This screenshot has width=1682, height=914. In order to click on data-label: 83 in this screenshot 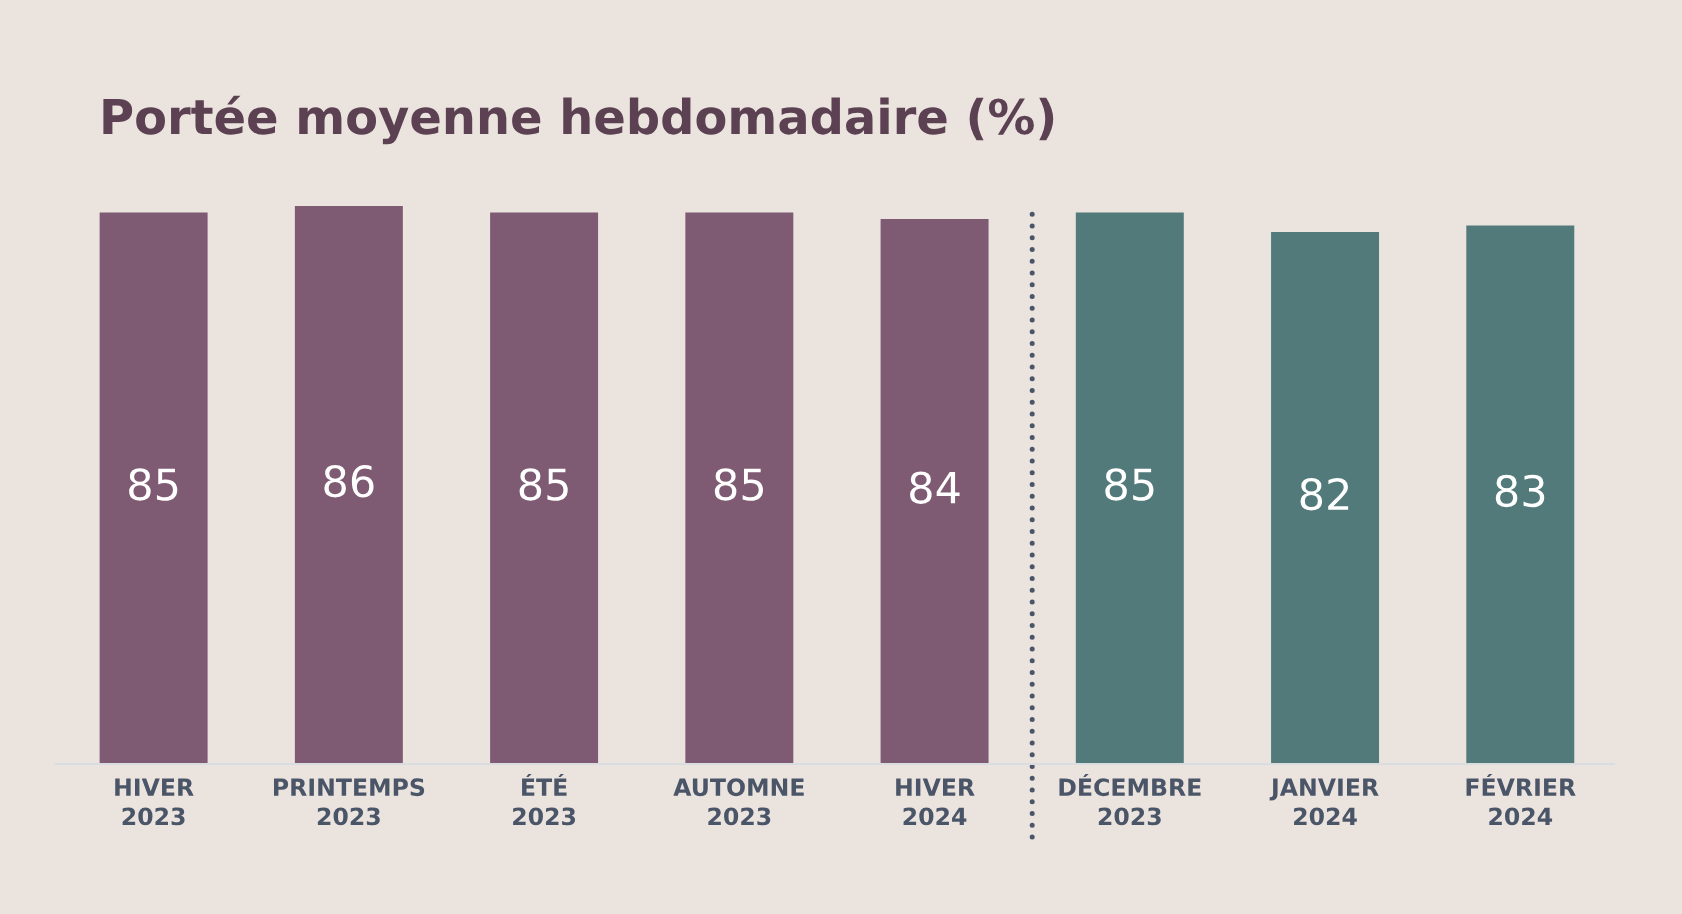, I will do `click(1520, 491)`.